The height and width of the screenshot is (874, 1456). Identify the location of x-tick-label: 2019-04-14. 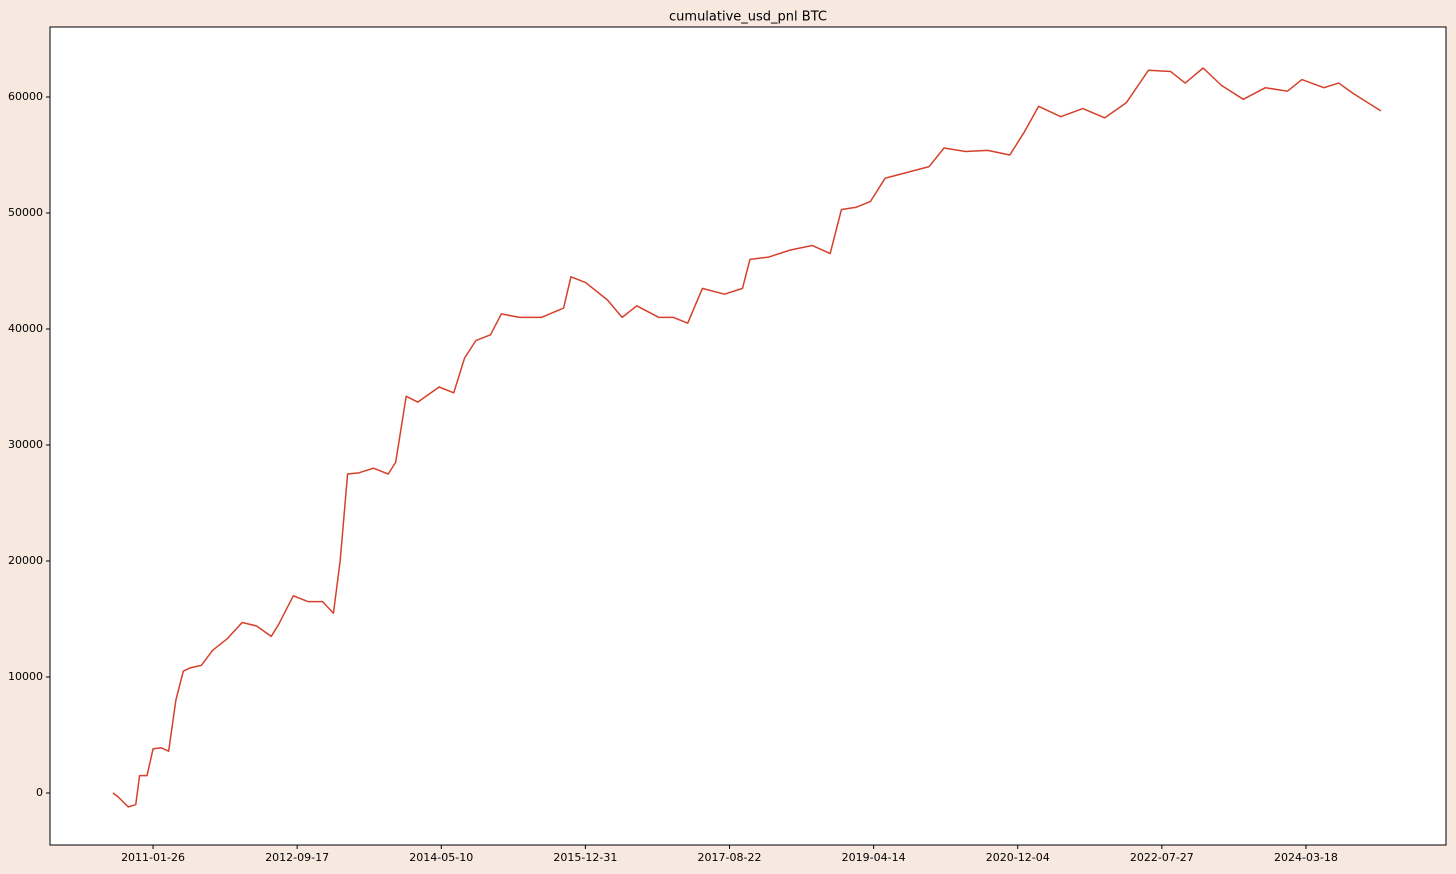
(874, 857).